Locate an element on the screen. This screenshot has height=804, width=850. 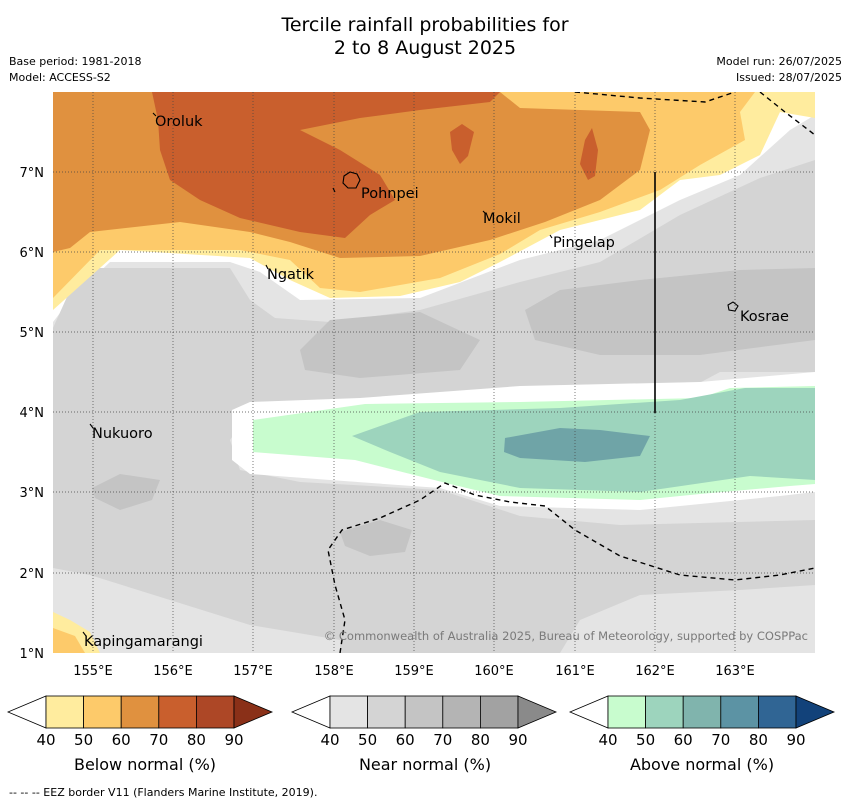
title-line-1: Tercile rainfall probabilities for is located at coordinates (425, 25).